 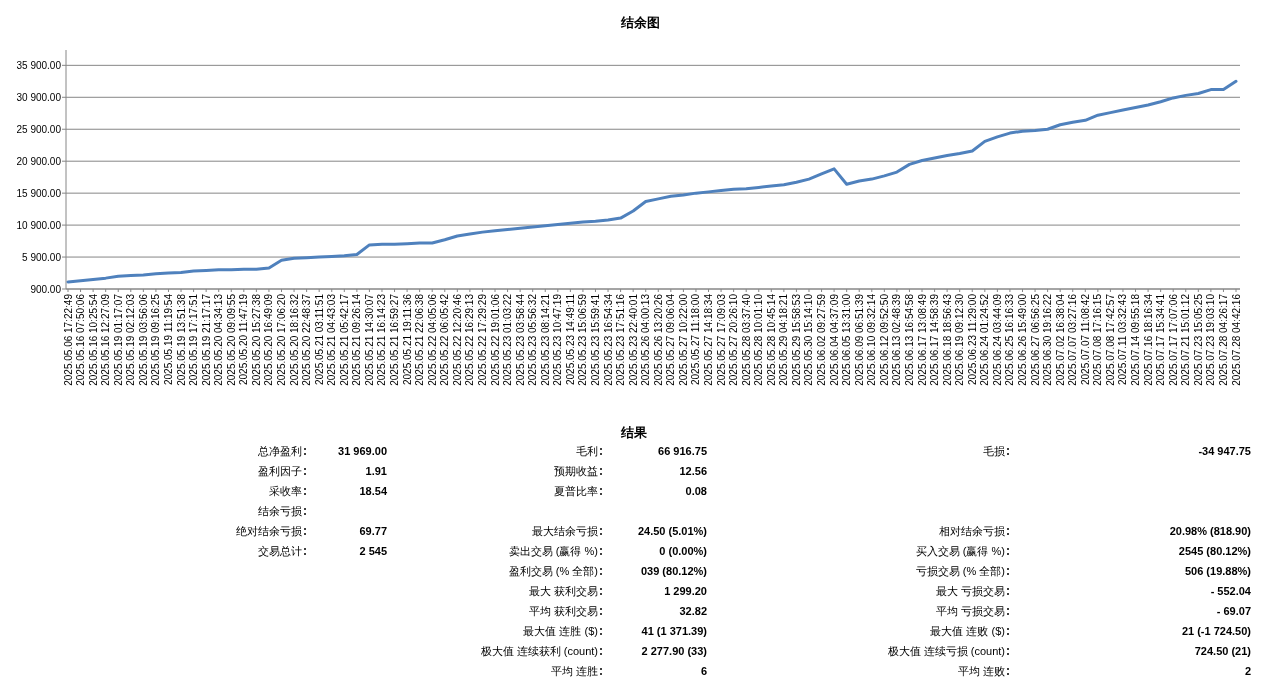 What do you see at coordinates (244, 339) in the screenshot?
I see `x-tick-label: 2025.05.20 11:47:19` at bounding box center [244, 339].